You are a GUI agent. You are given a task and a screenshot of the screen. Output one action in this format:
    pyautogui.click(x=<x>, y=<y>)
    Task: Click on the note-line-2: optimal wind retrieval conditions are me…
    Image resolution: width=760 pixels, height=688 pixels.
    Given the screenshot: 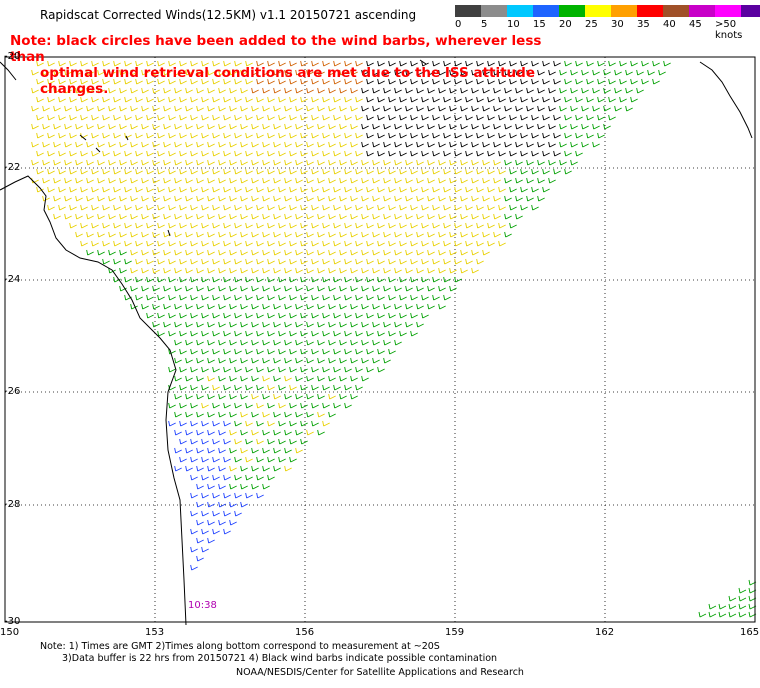 What is the action you would take?
    pyautogui.click(x=287, y=81)
    